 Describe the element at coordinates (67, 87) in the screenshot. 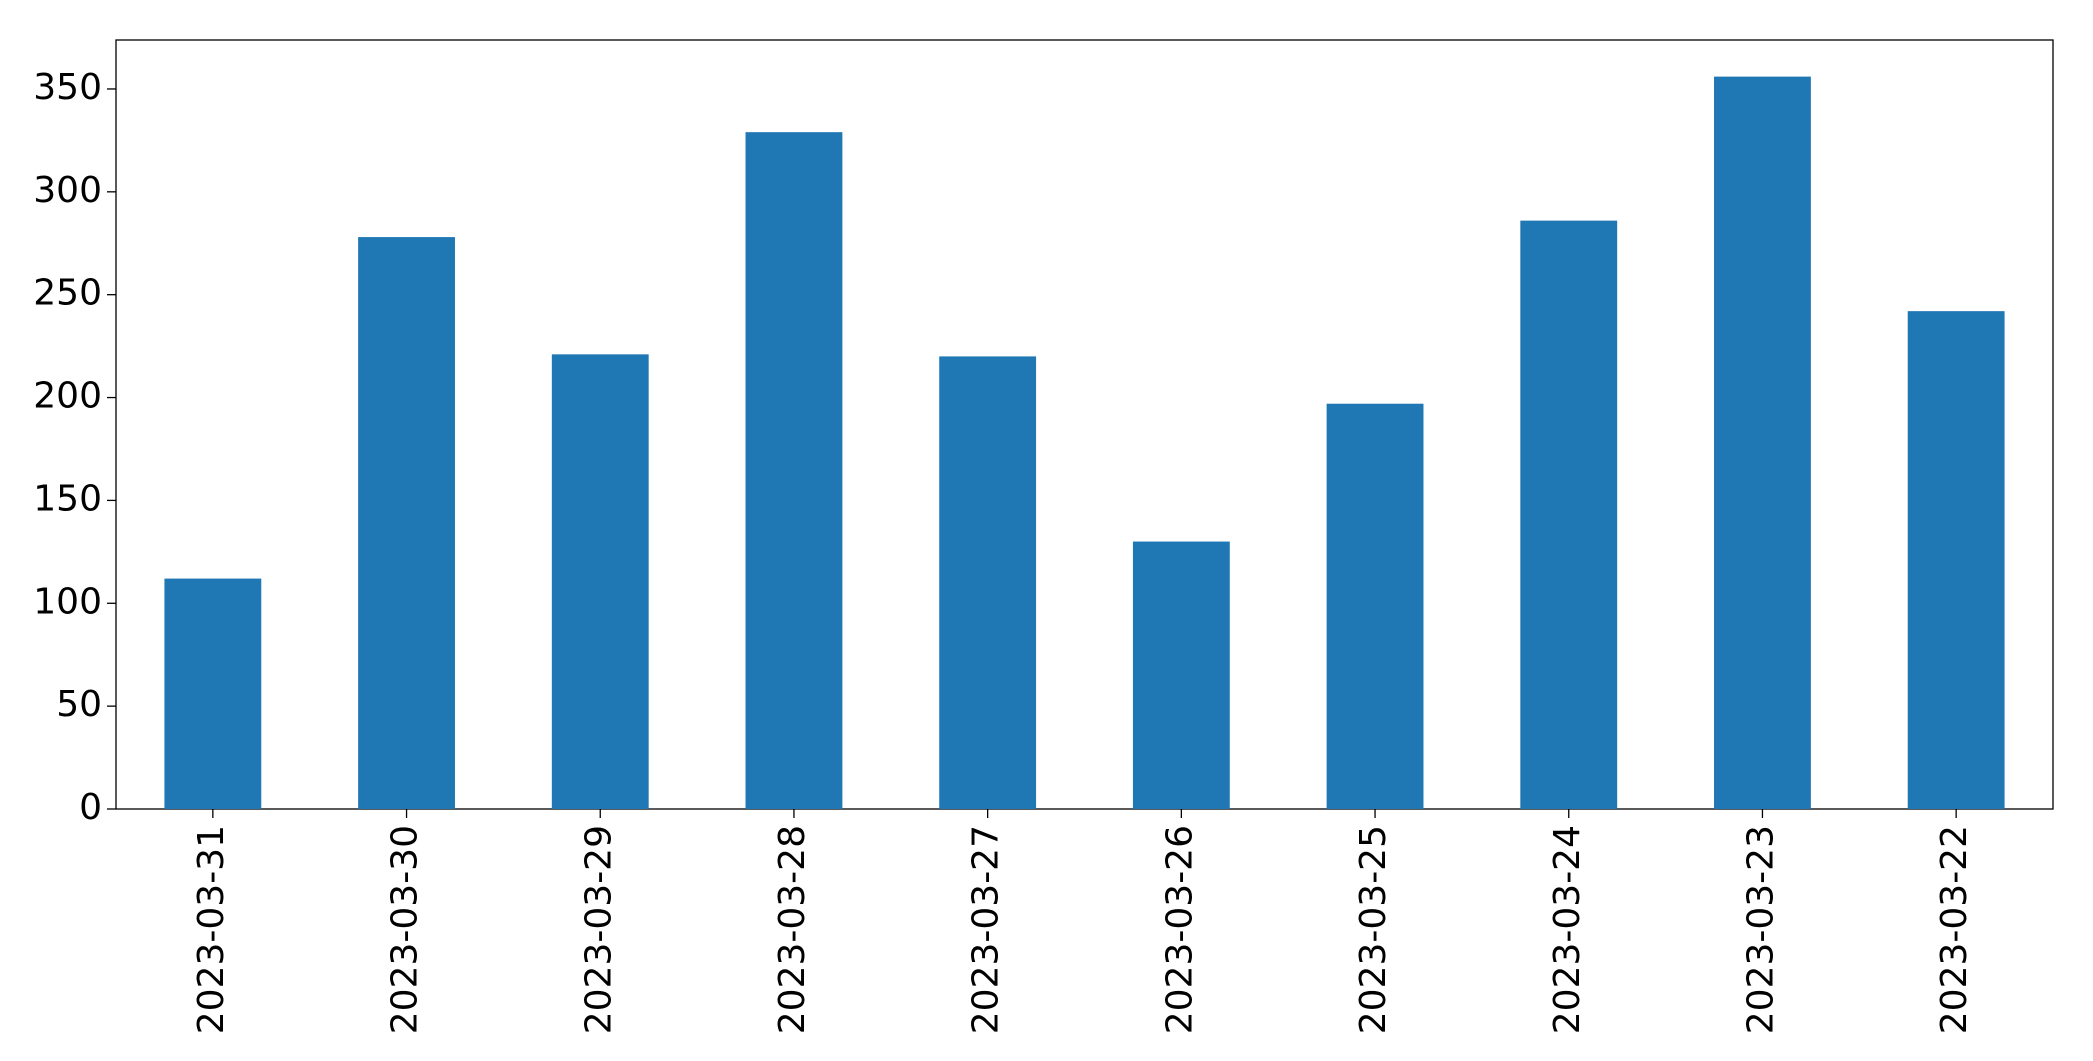

I see `y-tick-label: 350` at that location.